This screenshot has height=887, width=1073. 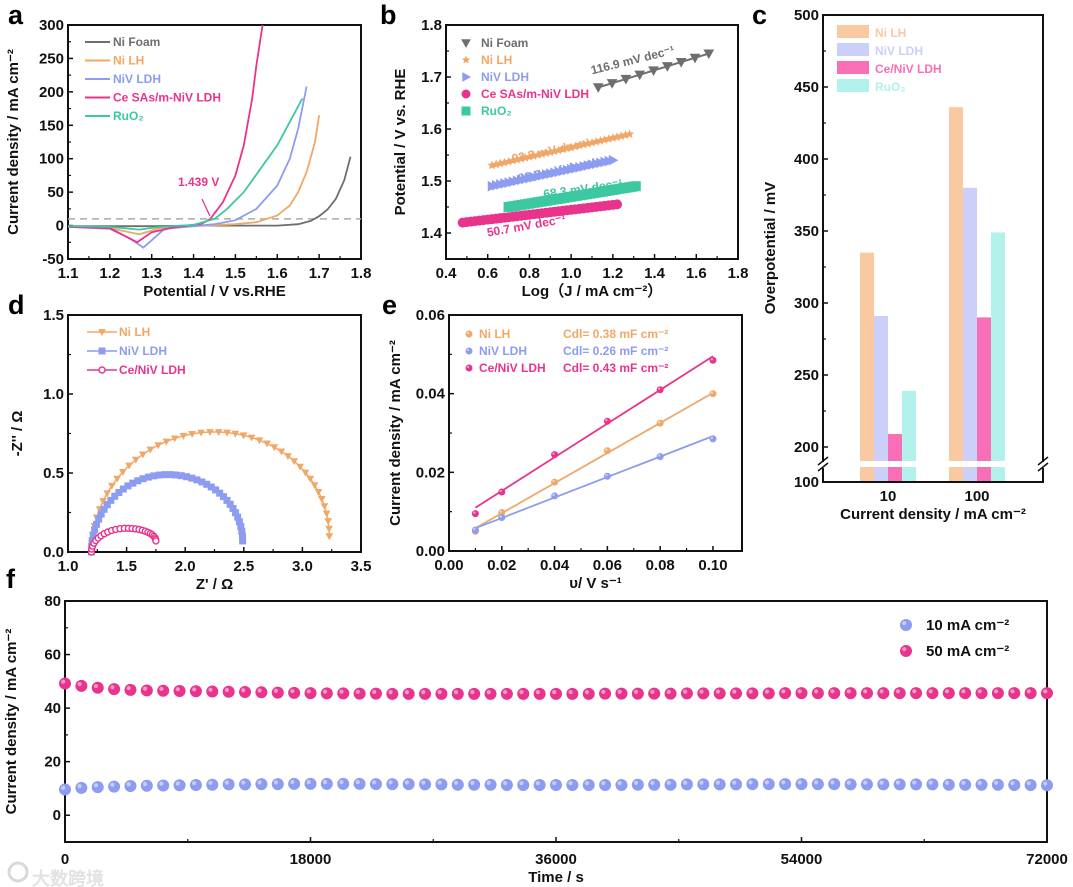 I want to click on y-axis-label: Current density / mA cm⁻², so click(x=13, y=142).